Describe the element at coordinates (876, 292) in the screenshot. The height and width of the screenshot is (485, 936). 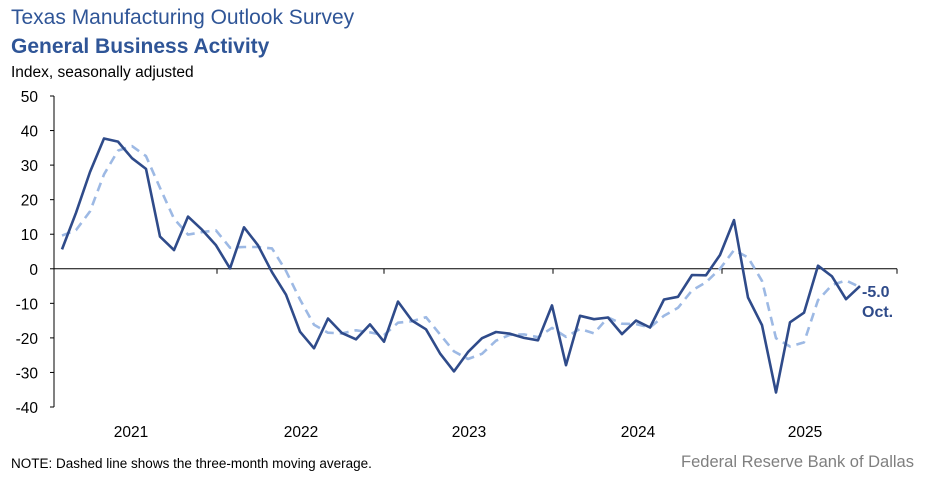
I see `annotation-value: -5.0` at that location.